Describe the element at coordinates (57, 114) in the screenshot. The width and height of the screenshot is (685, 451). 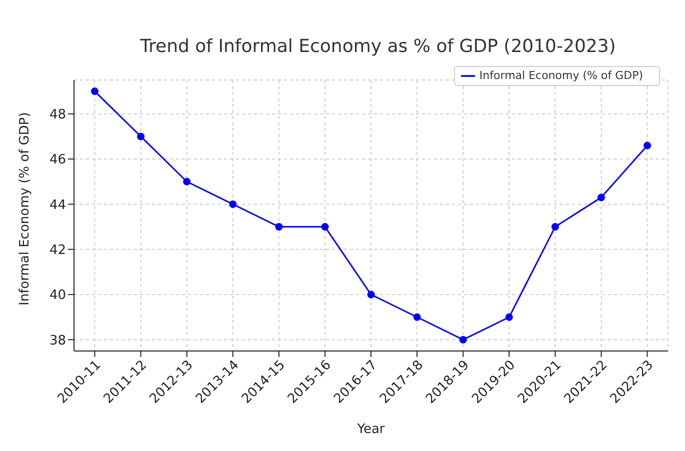
I see `y-tick-label: 48` at that location.